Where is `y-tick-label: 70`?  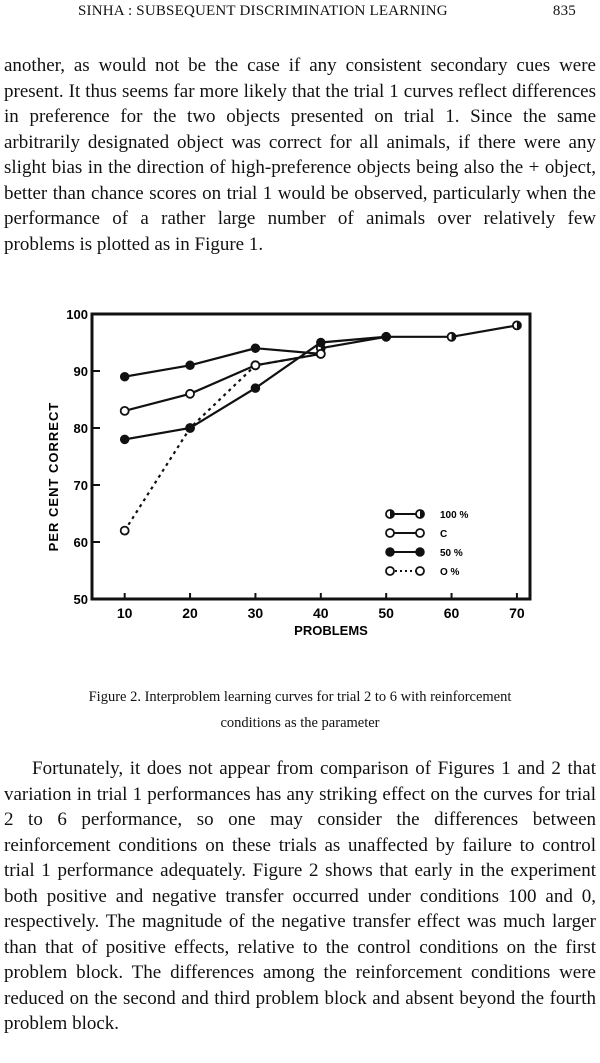
y-tick-label: 70 is located at coordinates (81, 485).